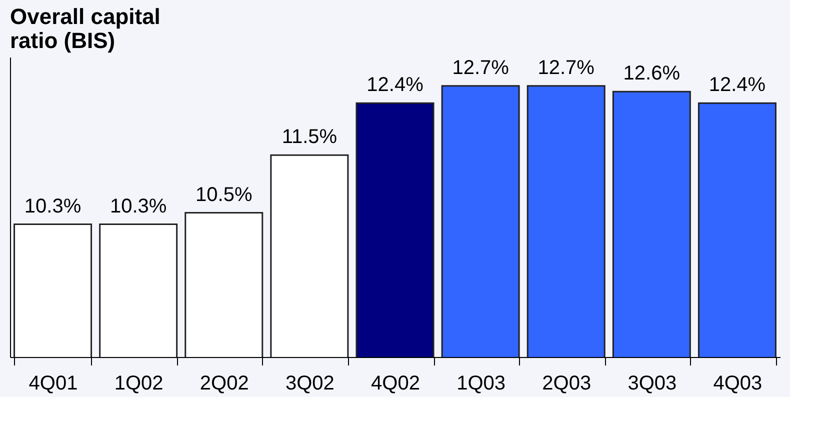  Describe the element at coordinates (481, 383) in the screenshot. I see `x-tick-label: 1Q03` at that location.